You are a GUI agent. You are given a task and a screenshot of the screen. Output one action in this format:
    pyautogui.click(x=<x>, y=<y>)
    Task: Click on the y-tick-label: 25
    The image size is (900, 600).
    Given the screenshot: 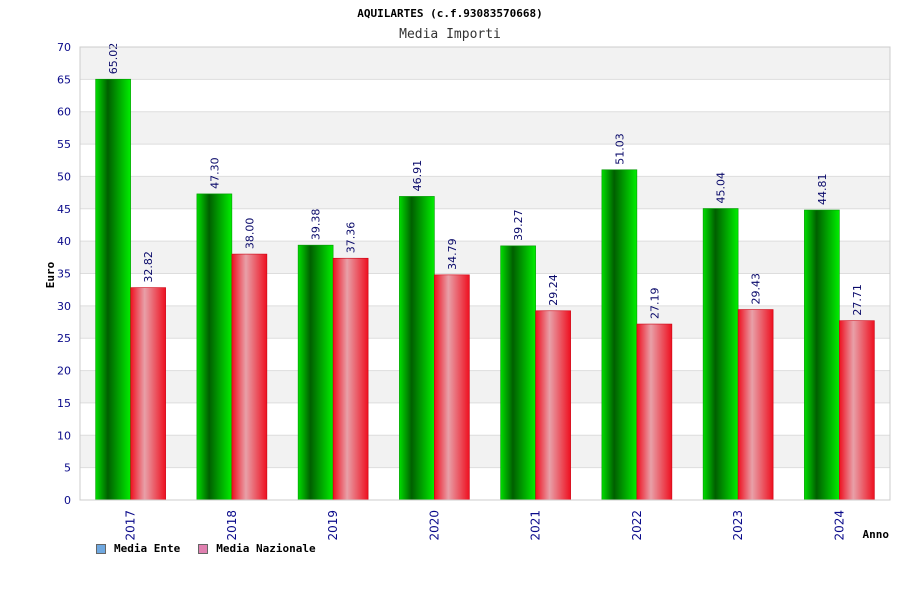 What is the action you would take?
    pyautogui.click(x=64, y=338)
    